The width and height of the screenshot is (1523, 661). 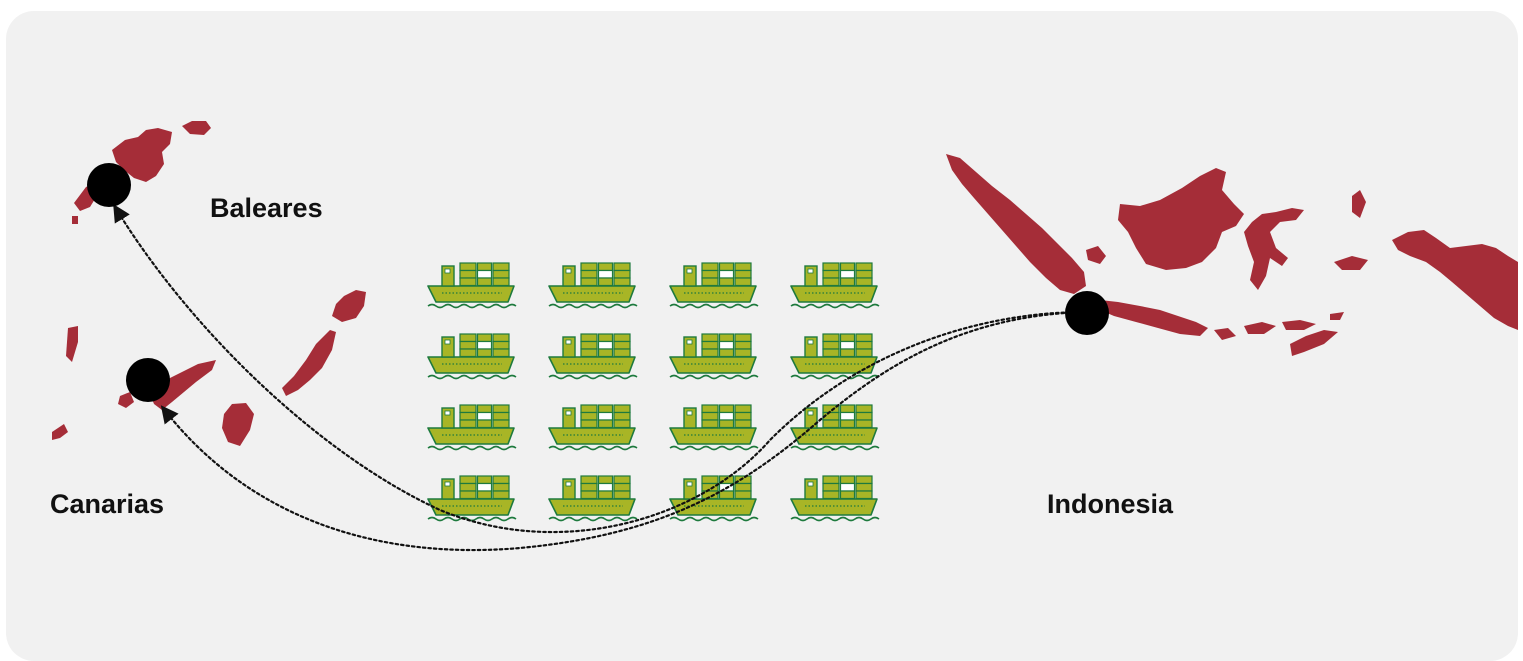 What do you see at coordinates (1455, 280) in the screenshot?
I see `island-papua` at bounding box center [1455, 280].